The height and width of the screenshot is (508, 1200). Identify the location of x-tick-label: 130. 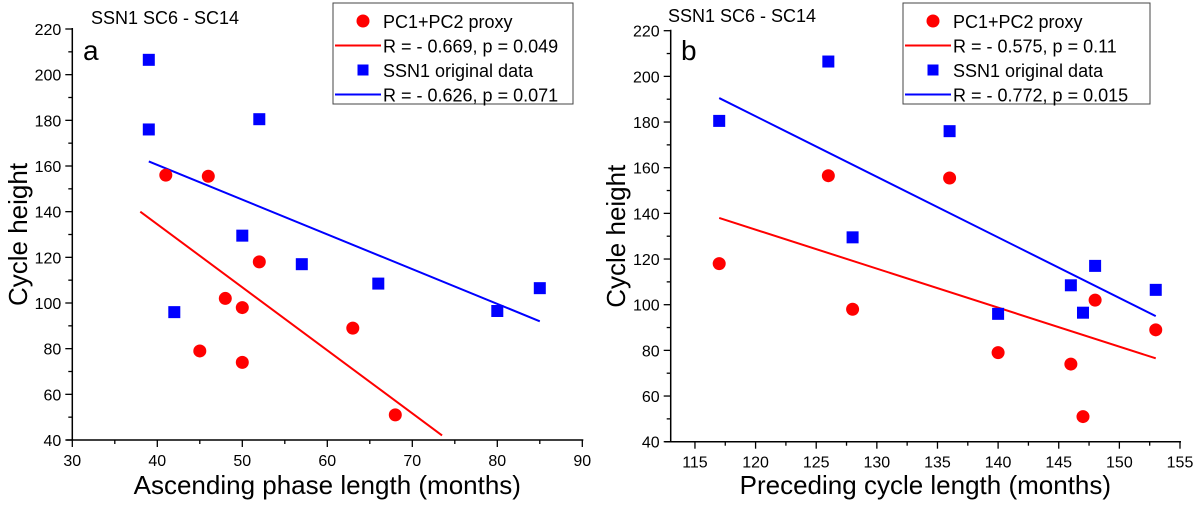
(876, 463).